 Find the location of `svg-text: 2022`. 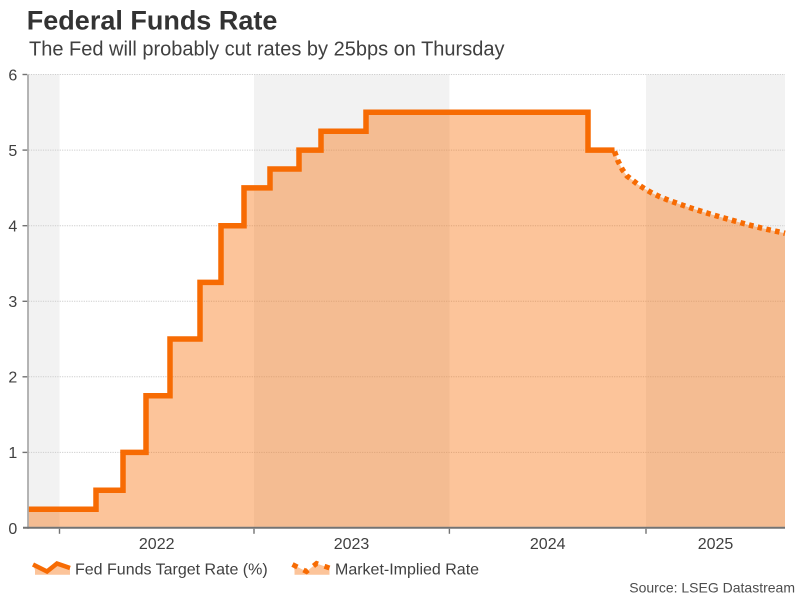

svg-text: 2022 is located at coordinates (157, 544).